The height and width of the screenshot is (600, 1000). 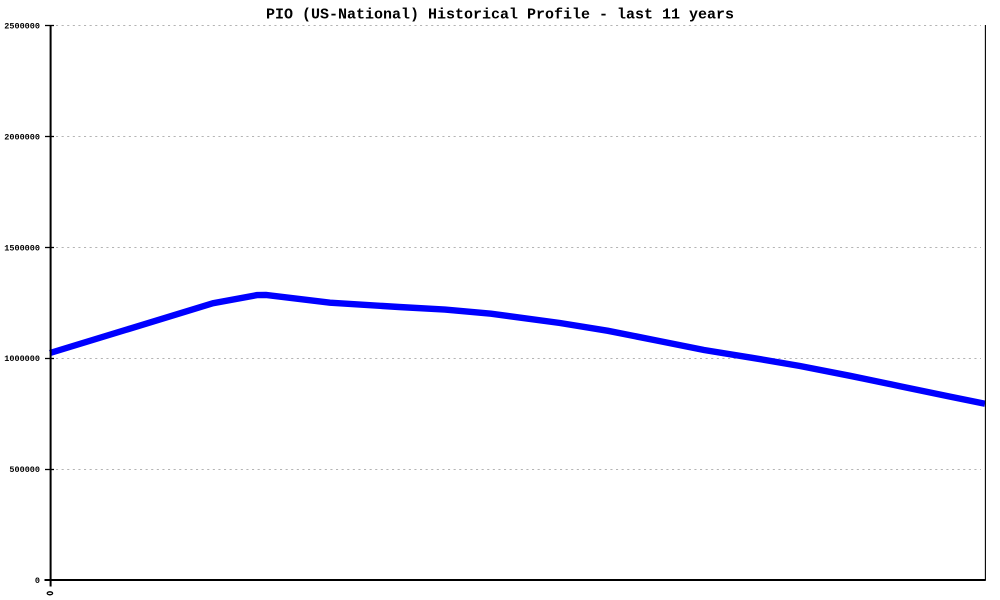 I want to click on svg-text: 2000000, so click(x=22, y=138).